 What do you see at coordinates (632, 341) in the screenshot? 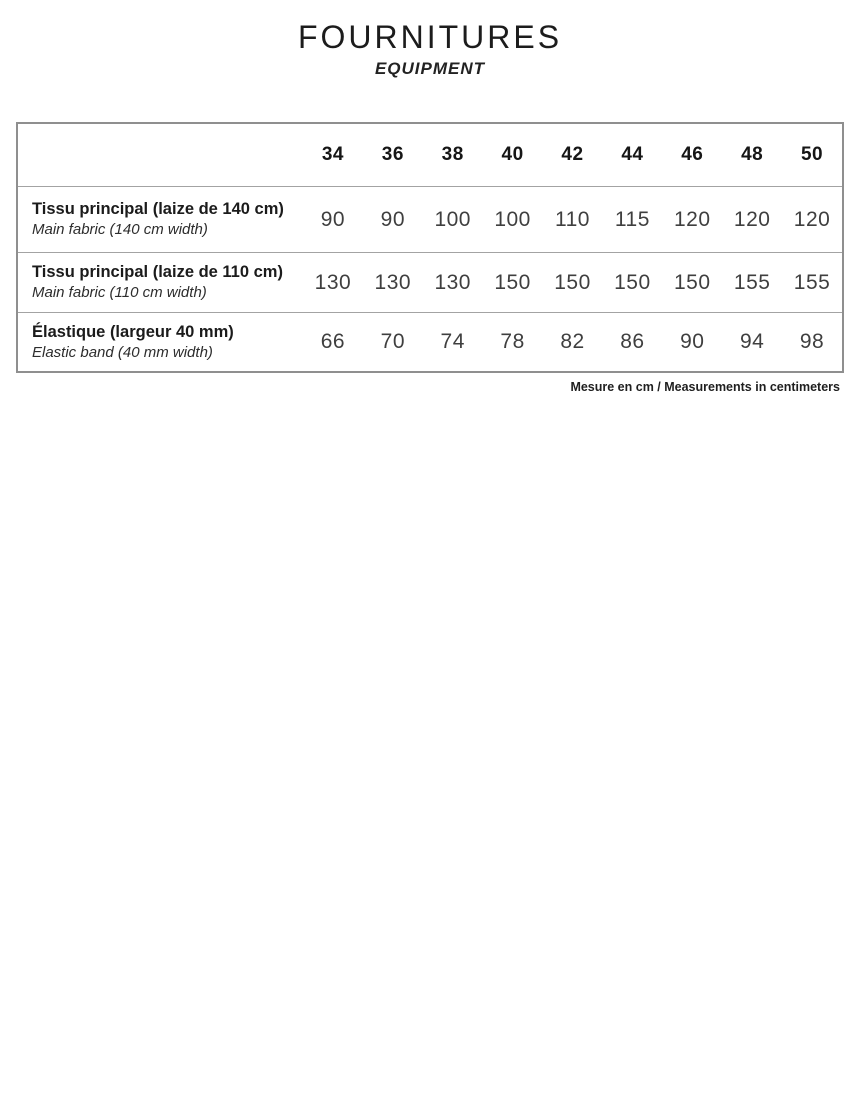
I see `table-cell: 86` at bounding box center [632, 341].